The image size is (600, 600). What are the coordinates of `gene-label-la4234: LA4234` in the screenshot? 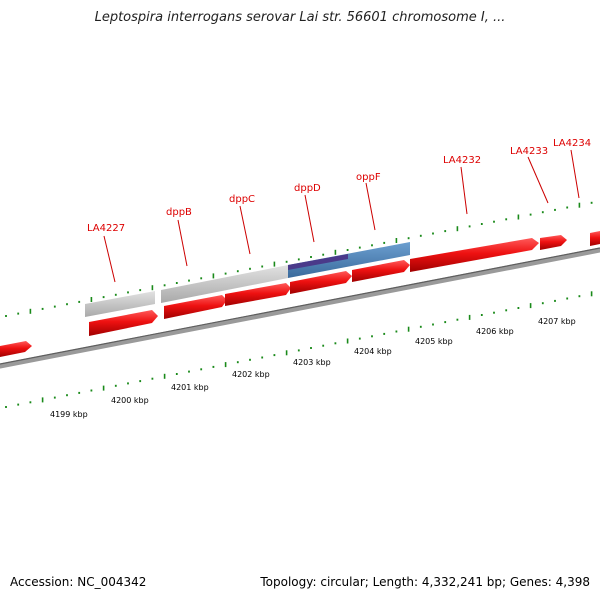 It's located at (572, 143).